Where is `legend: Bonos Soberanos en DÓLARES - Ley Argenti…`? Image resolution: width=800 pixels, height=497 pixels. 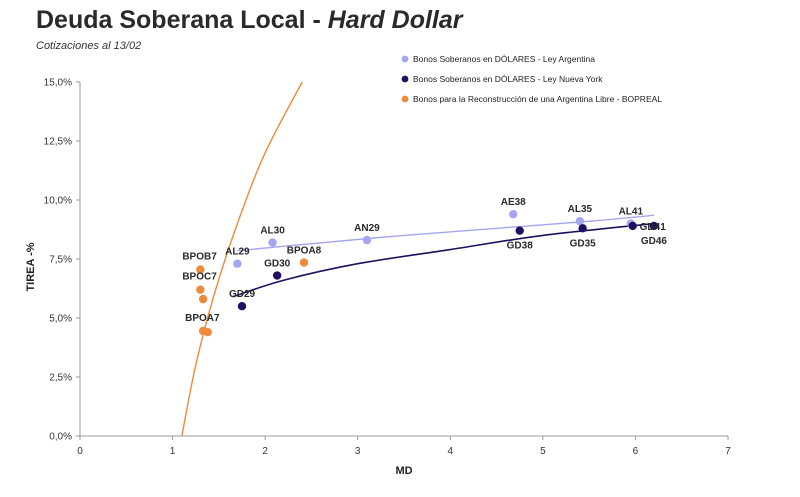
legend: Bonos Soberanos en DÓLARES - Ley Argenti… is located at coordinates (531, 79).